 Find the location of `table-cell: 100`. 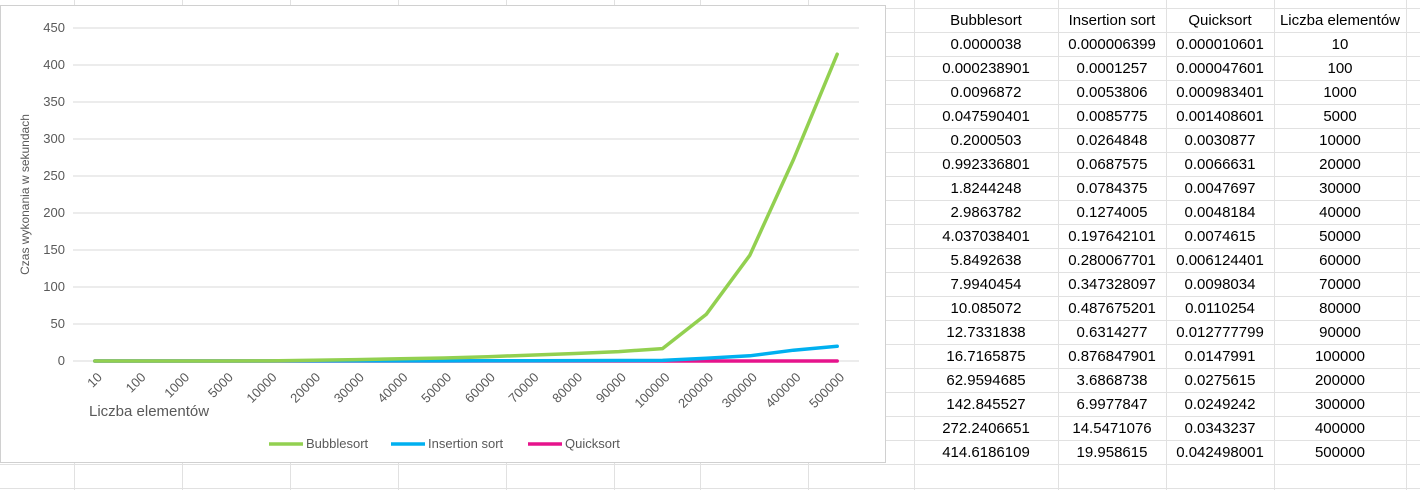

table-cell: 100 is located at coordinates (1340, 68).